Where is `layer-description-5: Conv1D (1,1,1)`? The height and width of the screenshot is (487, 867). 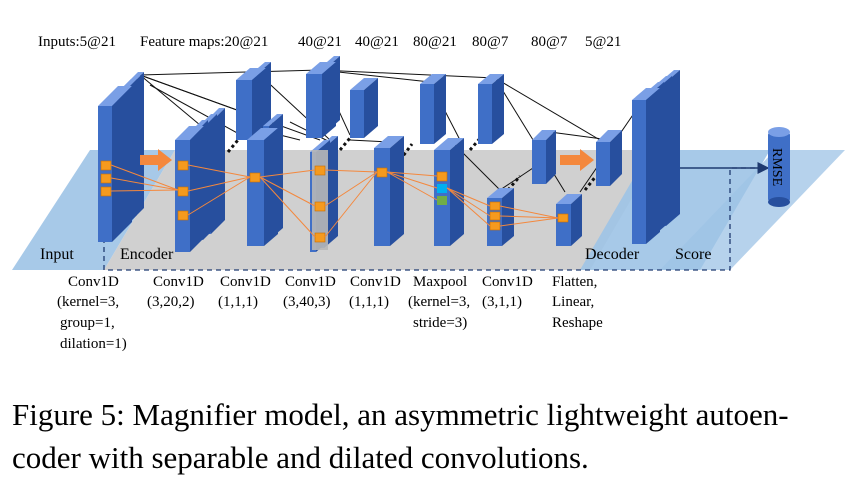
layer-description-5: Conv1D (1,1,1) is located at coordinates (375, 292).